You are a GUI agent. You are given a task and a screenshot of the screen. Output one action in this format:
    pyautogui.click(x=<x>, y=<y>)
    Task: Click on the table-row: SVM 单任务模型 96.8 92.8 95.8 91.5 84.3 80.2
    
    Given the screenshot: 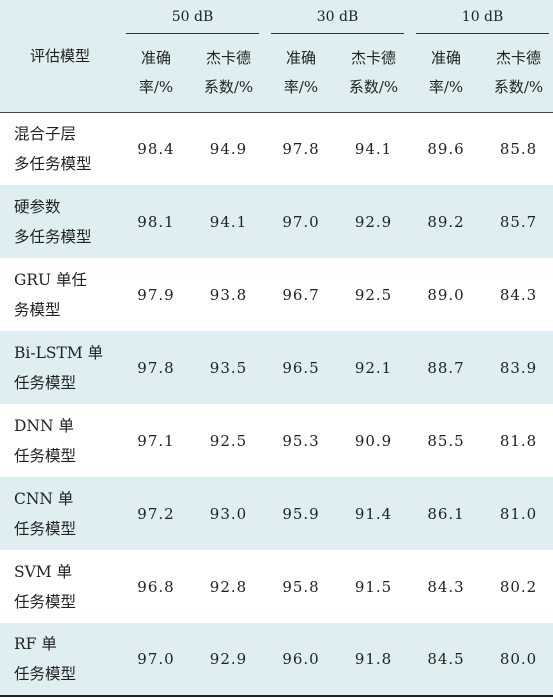 What is the action you would take?
    pyautogui.click(x=276, y=586)
    